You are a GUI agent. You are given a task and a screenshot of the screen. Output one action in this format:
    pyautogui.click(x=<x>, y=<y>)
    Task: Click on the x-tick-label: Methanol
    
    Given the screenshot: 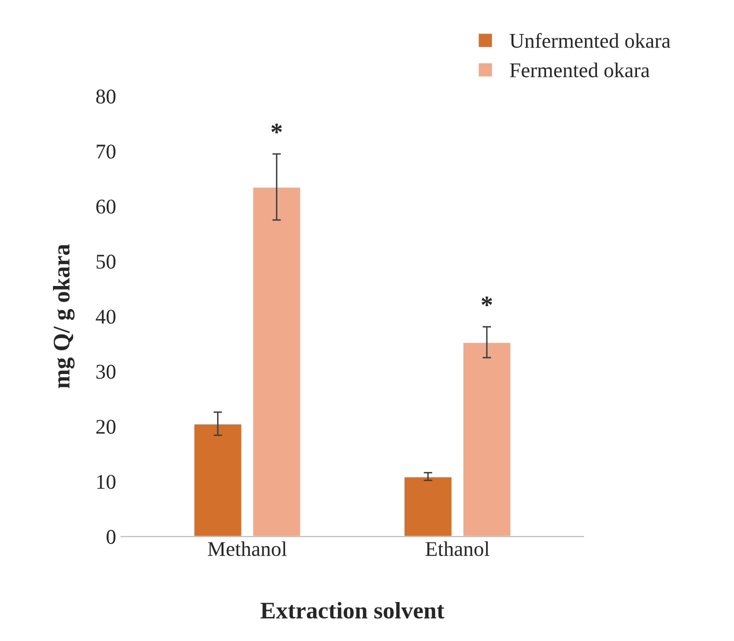 What is the action you would take?
    pyautogui.click(x=247, y=548)
    